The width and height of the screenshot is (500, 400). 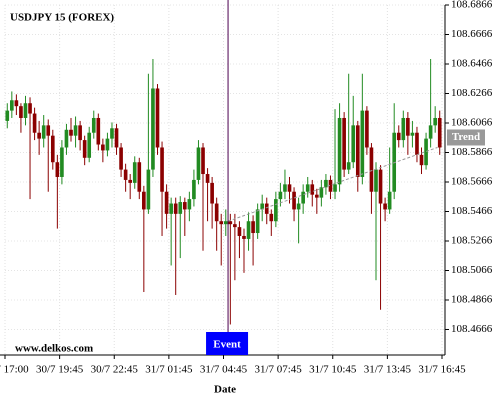 I want to click on x-tick-label: 31/7 07:45, so click(x=278, y=370).